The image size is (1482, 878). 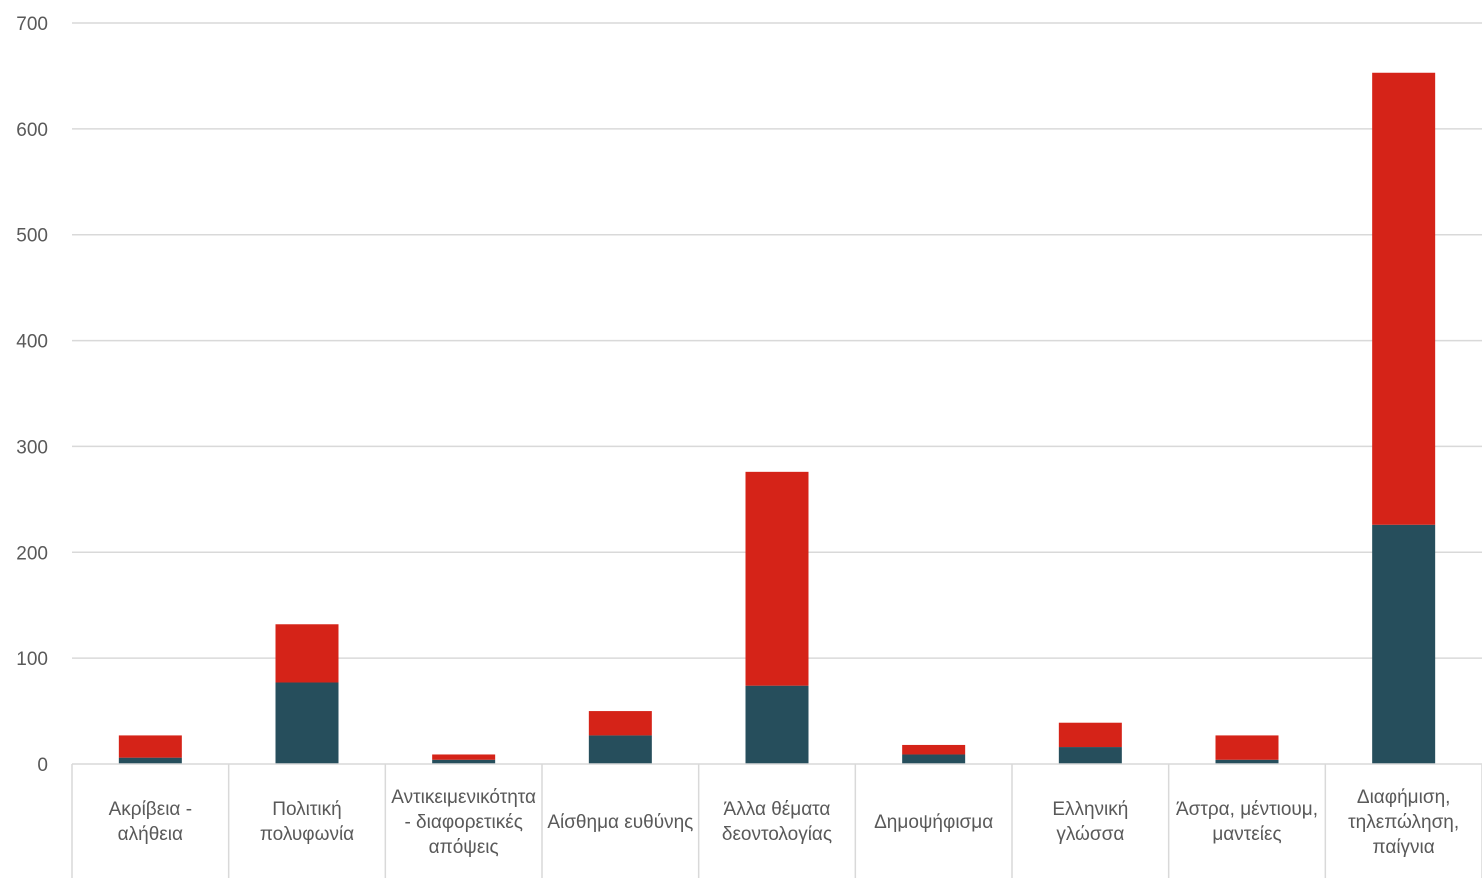 What do you see at coordinates (150, 822) in the screenshot?
I see `x-category-label: Ακρίβεια - αλήθεια` at bounding box center [150, 822].